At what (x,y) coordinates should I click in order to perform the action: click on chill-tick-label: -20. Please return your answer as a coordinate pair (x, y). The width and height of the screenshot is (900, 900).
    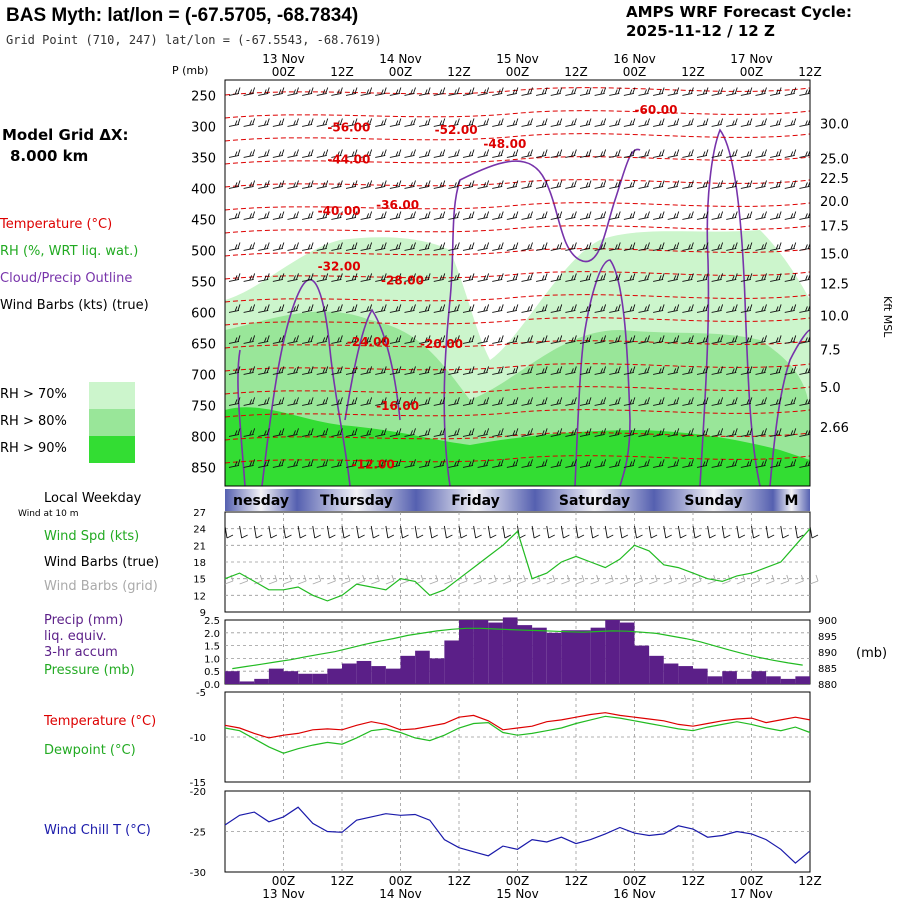
    Looking at the image, I should click on (198, 792).